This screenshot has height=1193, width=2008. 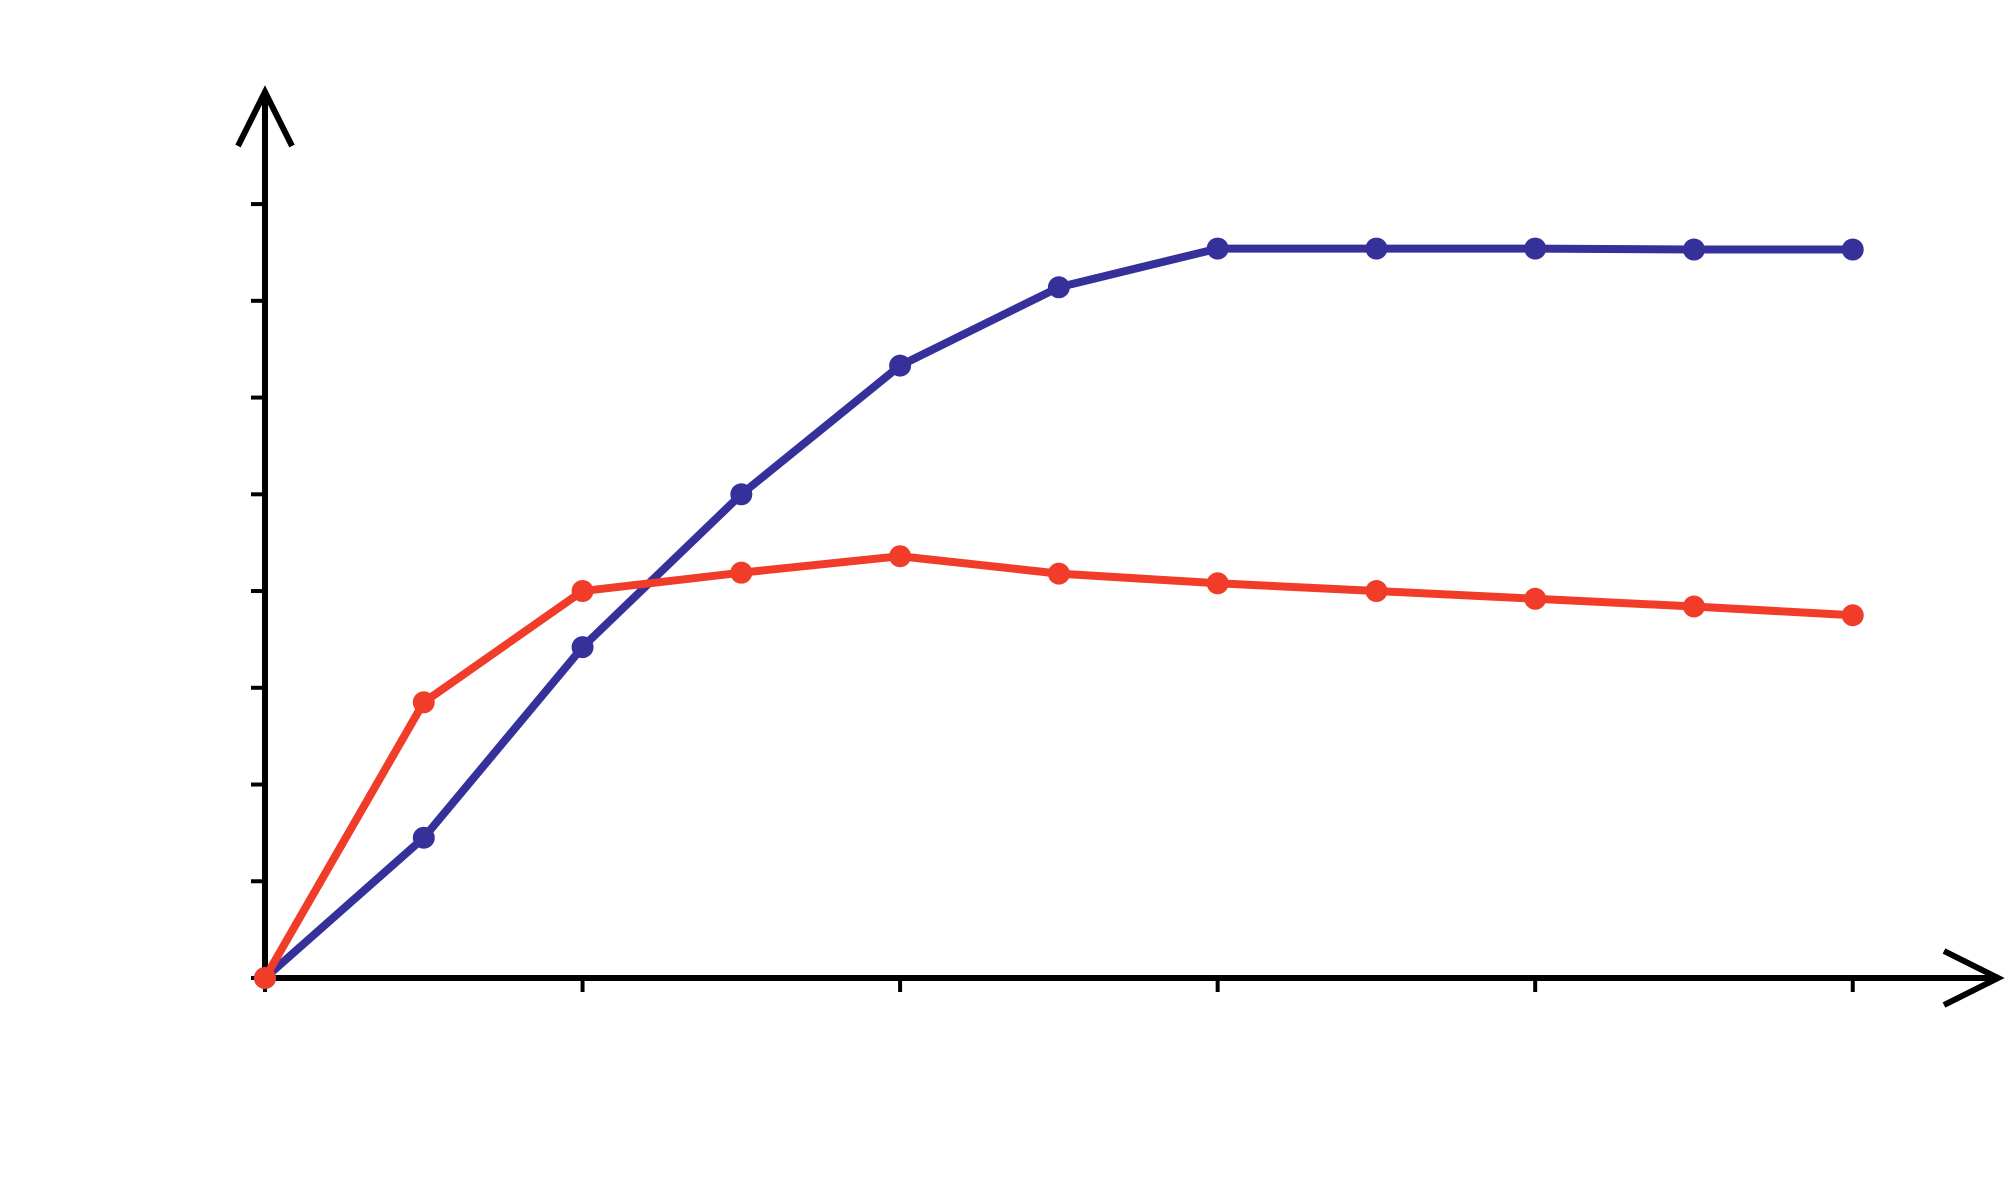 What do you see at coordinates (1973, 978) in the screenshot?
I see `x-axis-arrow` at bounding box center [1973, 978].